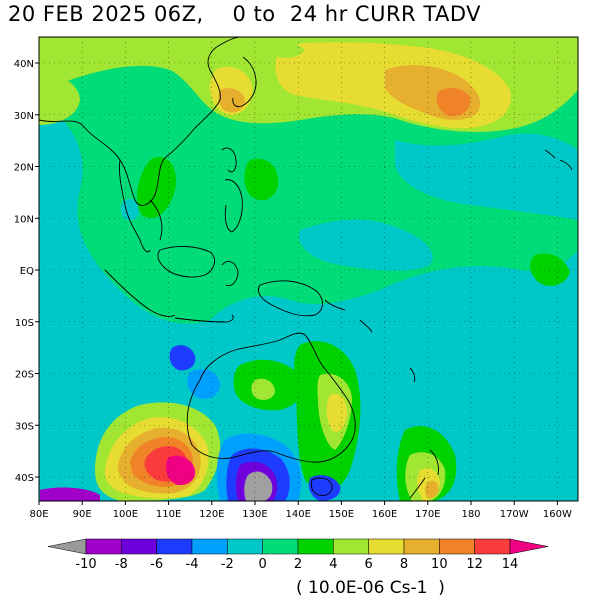 This screenshot has height=610, width=600. What do you see at coordinates (298, 564) in the screenshot?
I see `colorbar-label: 2` at bounding box center [298, 564].